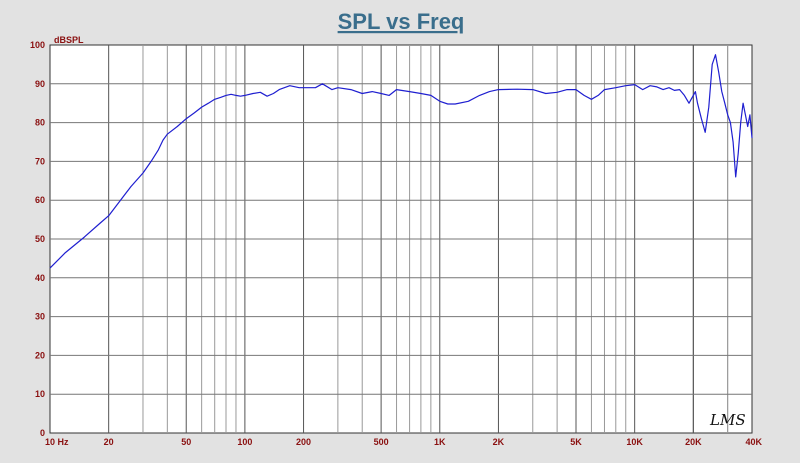  I want to click on x-tick-label: 500, so click(381, 442).